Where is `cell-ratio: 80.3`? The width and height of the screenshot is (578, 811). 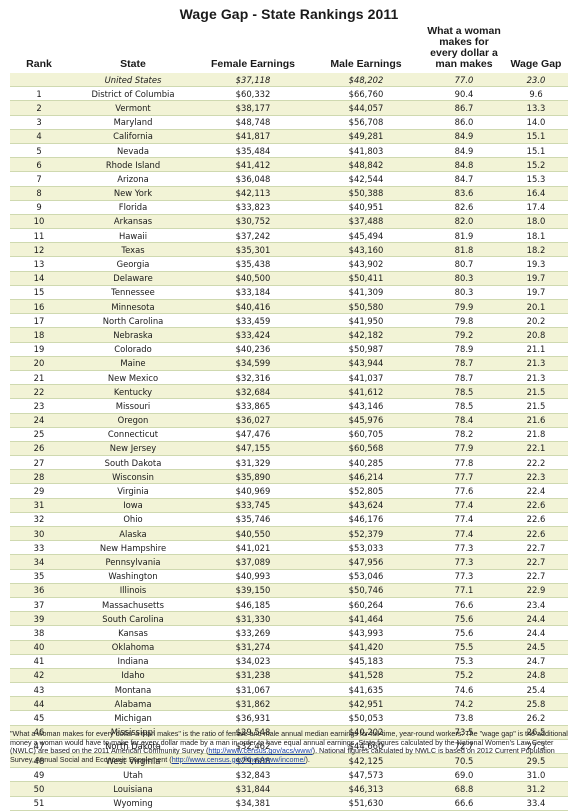 cell-ratio: 80.3 is located at coordinates (464, 278).